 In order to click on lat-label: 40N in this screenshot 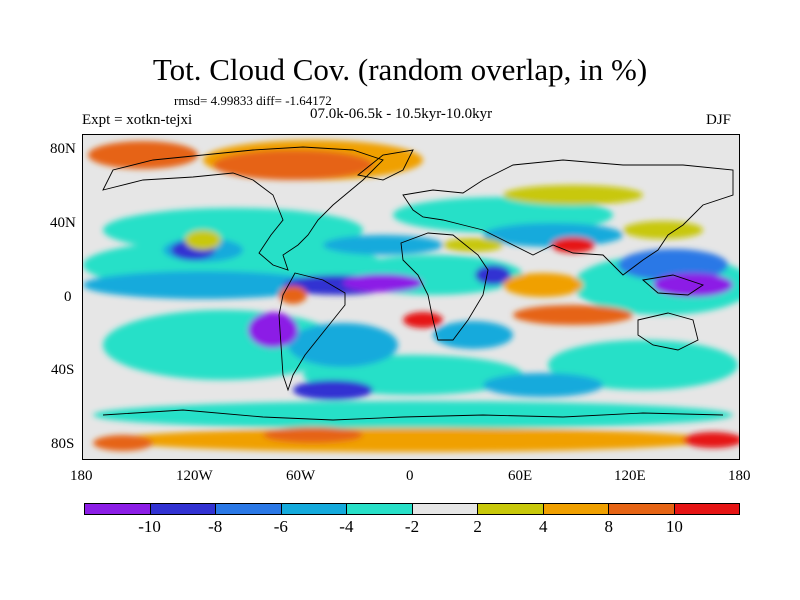, I will do `click(63, 223)`.